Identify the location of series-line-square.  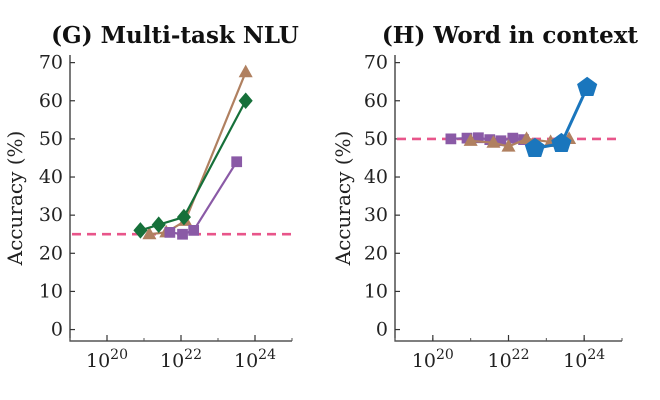
(203, 198).